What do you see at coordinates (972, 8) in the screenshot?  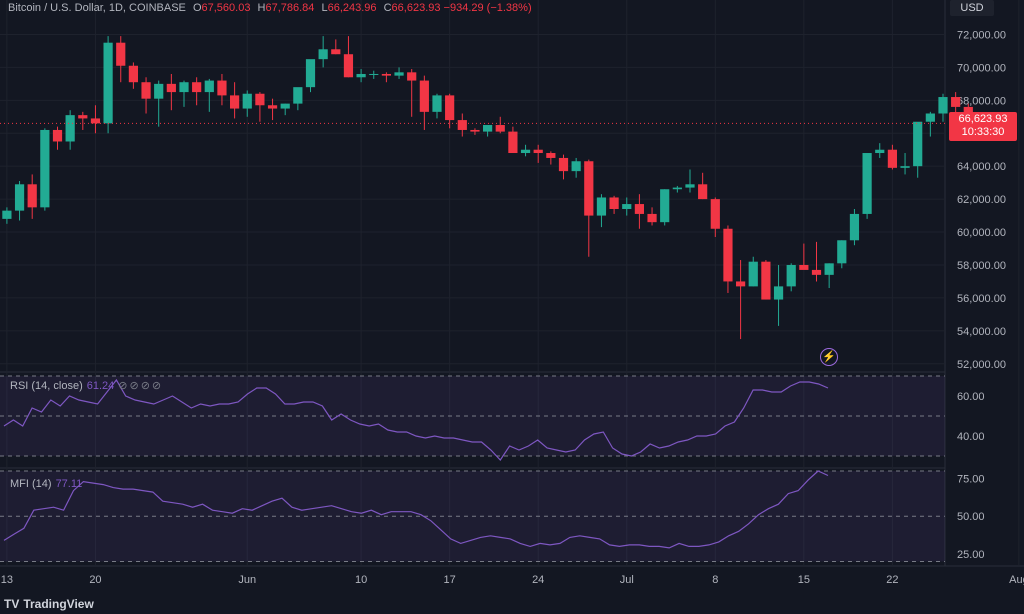 I see `currency-button: USD` at bounding box center [972, 8].